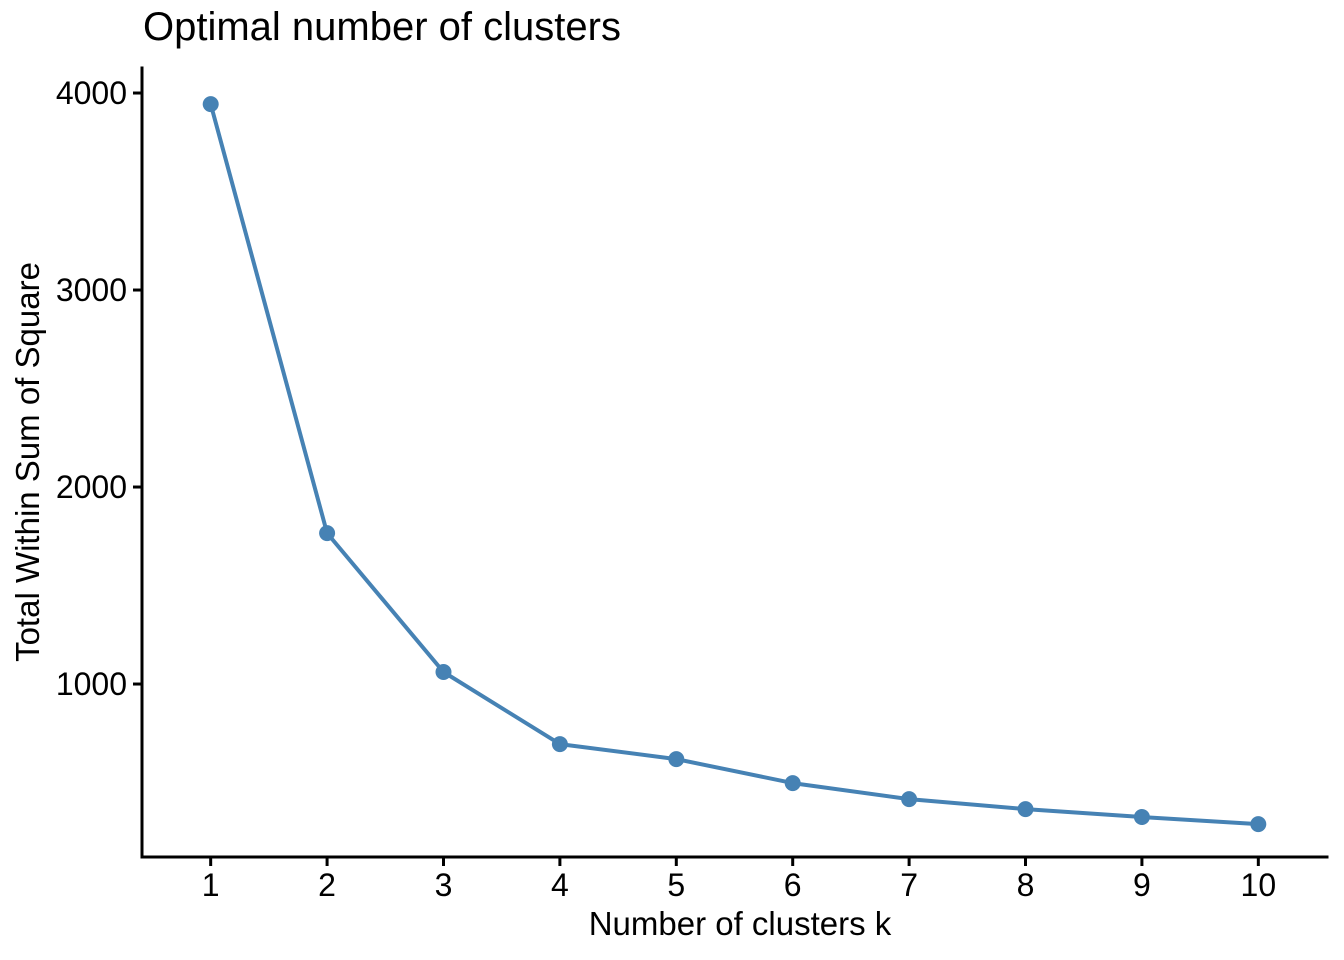  Describe the element at coordinates (1259, 885) in the screenshot. I see `x-tick-label: 10` at that location.